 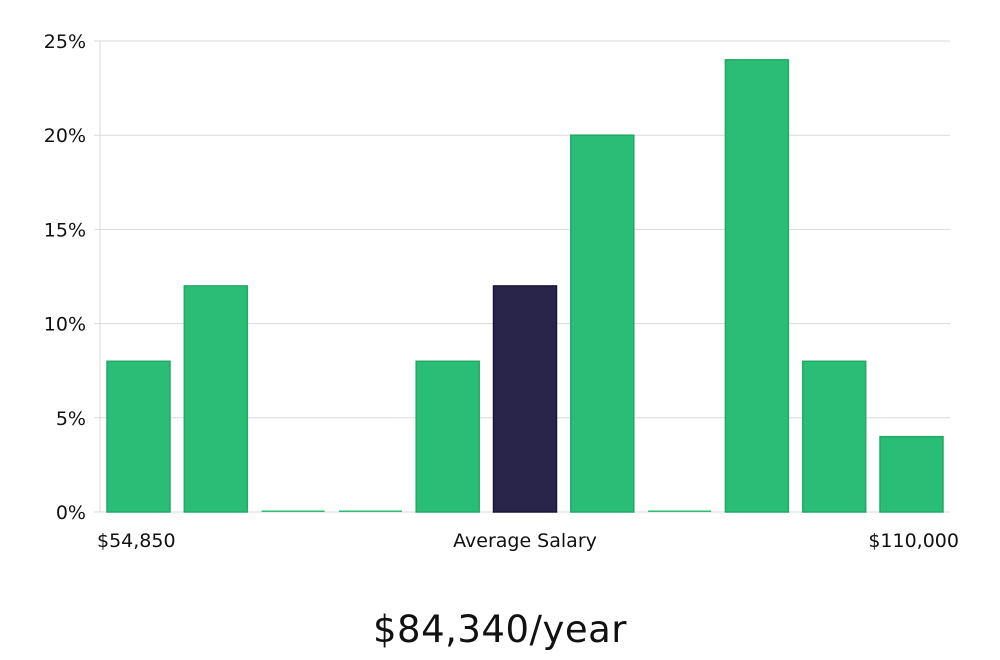 What do you see at coordinates (913, 541) in the screenshot?
I see `x-label-max: $110,000` at bounding box center [913, 541].